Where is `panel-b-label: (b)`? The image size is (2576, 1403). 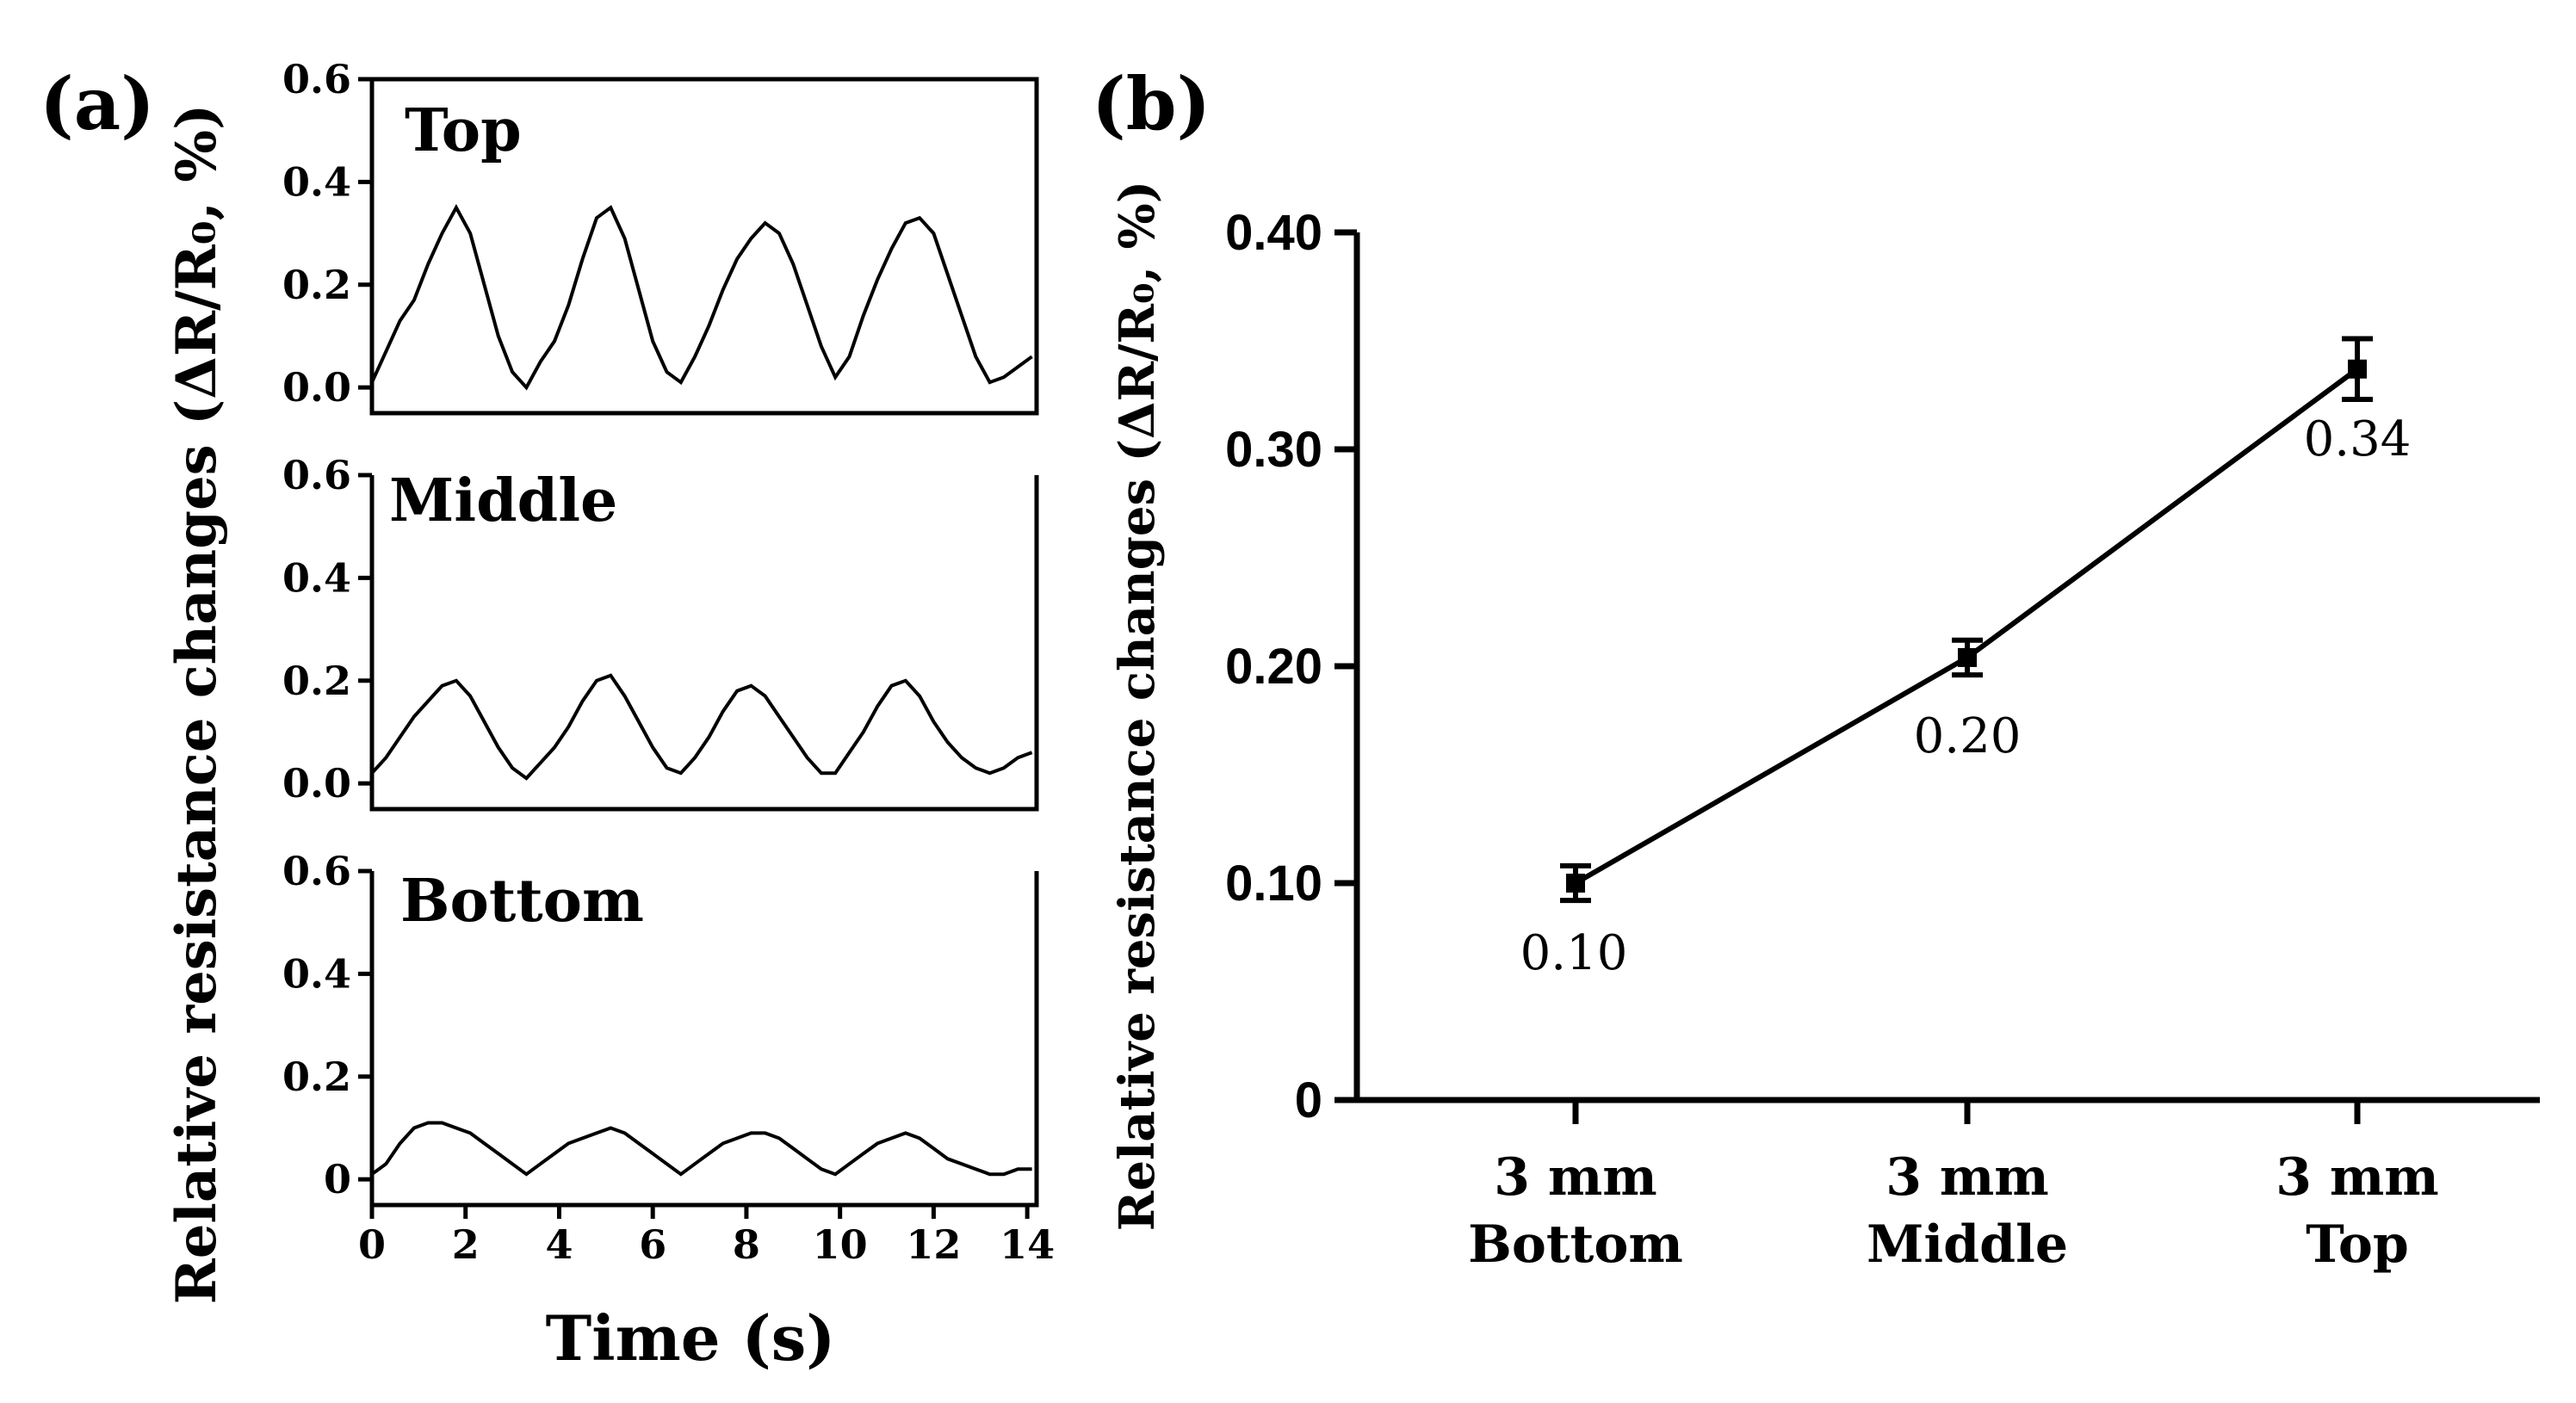 panel-b-label: (b) is located at coordinates (1151, 103).